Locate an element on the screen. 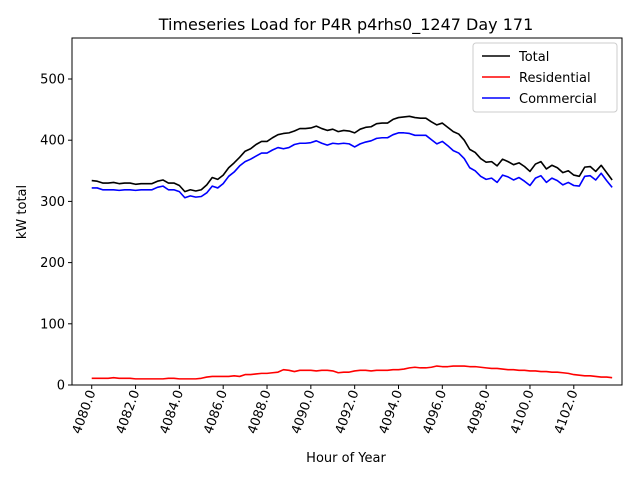  y-tick-label: 500 is located at coordinates (52, 80).